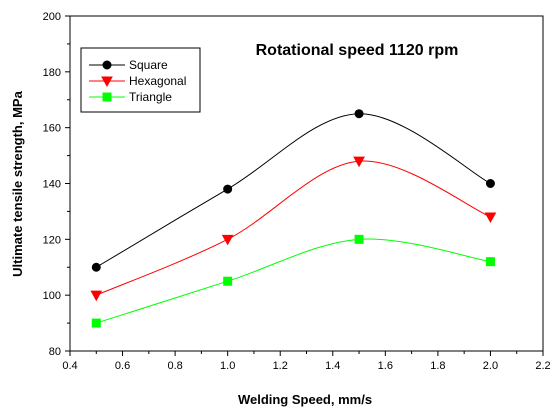  What do you see at coordinates (542, 366) in the screenshot?
I see `x-tick-label: 2.2` at bounding box center [542, 366].